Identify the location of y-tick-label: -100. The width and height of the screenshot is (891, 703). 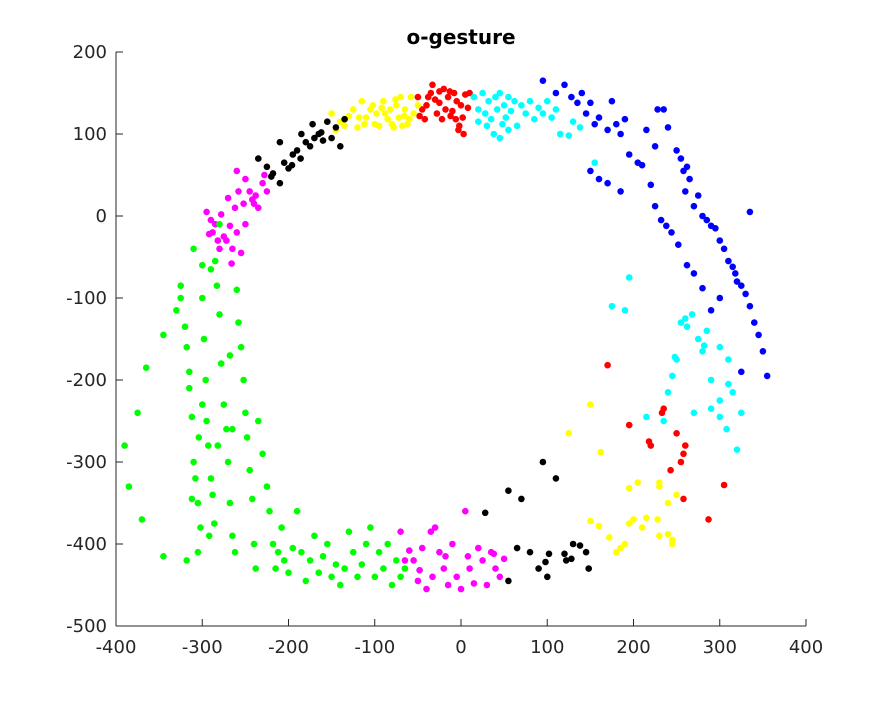
(86, 298).